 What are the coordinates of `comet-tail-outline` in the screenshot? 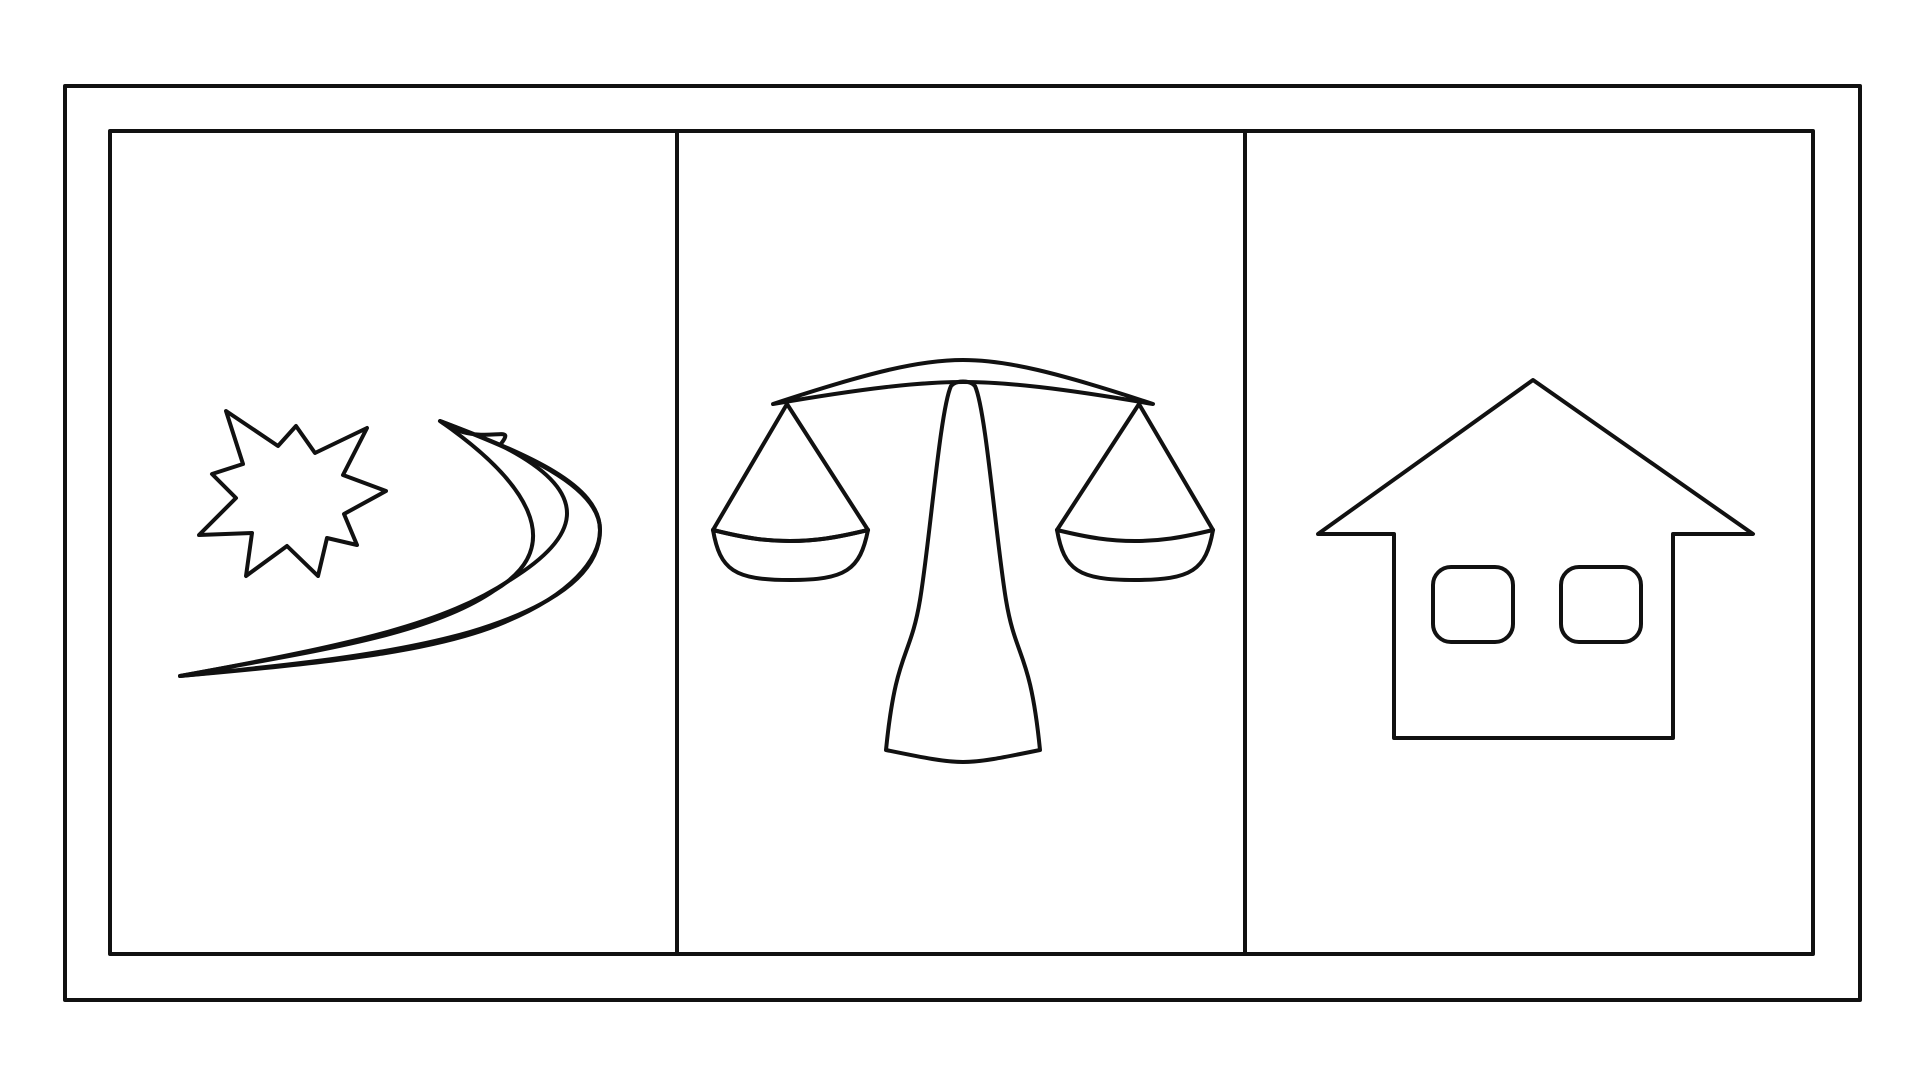 It's located at (390, 548).